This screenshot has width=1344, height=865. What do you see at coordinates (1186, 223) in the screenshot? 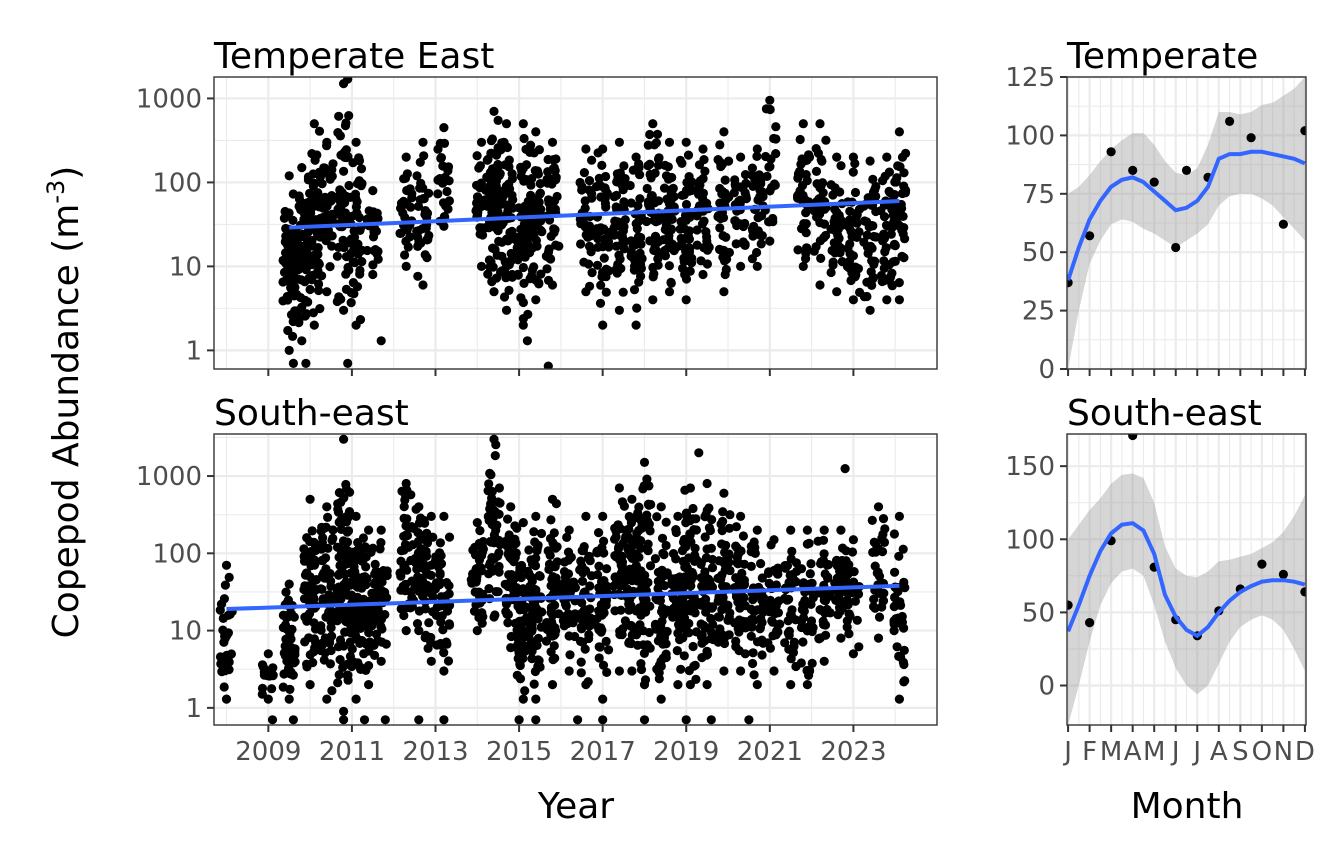
I see `confidence-band` at bounding box center [1186, 223].